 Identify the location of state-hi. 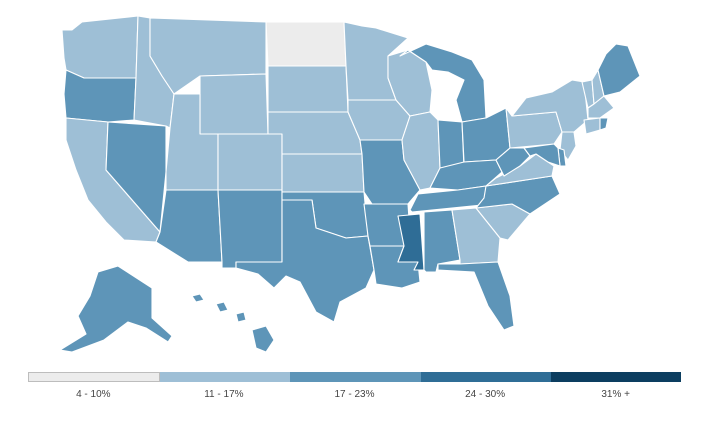
(233, 323).